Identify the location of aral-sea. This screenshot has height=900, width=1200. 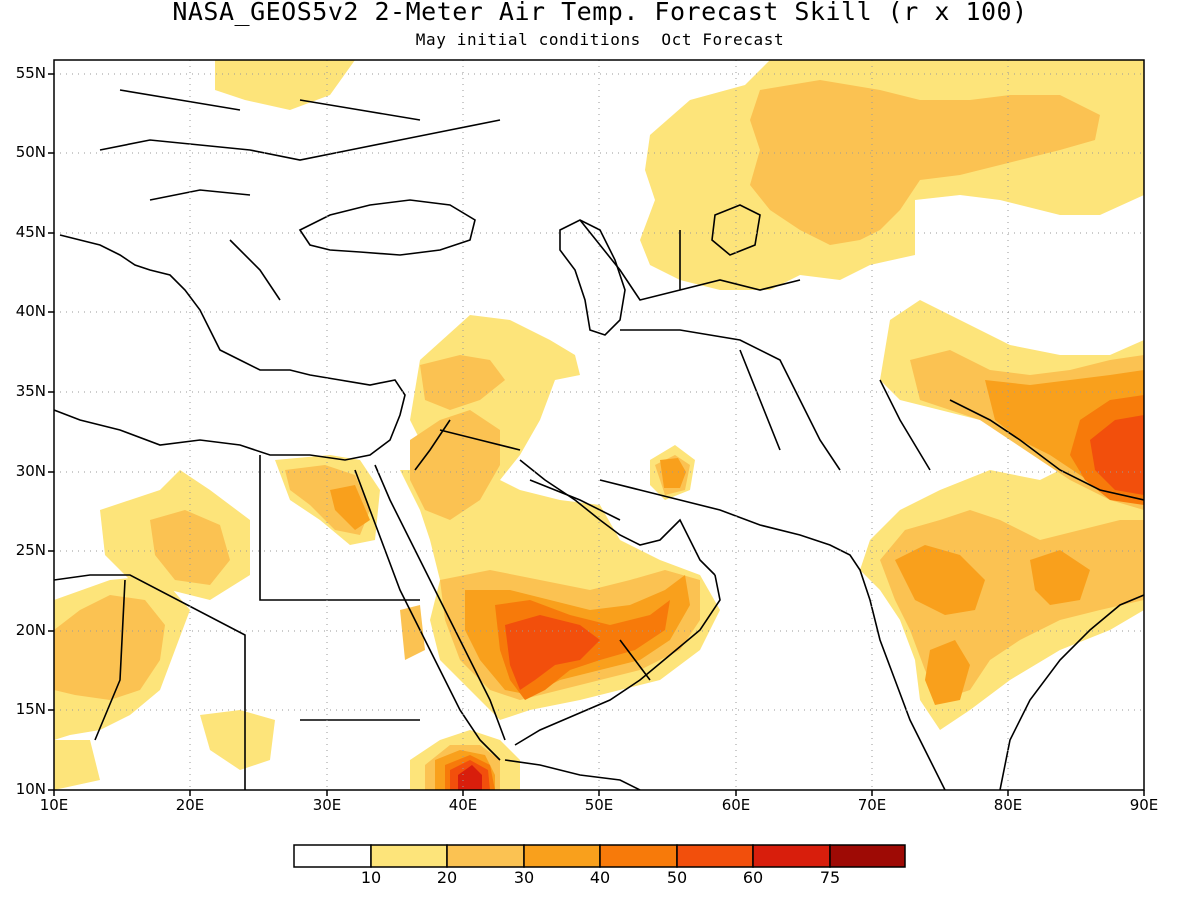
(736, 230).